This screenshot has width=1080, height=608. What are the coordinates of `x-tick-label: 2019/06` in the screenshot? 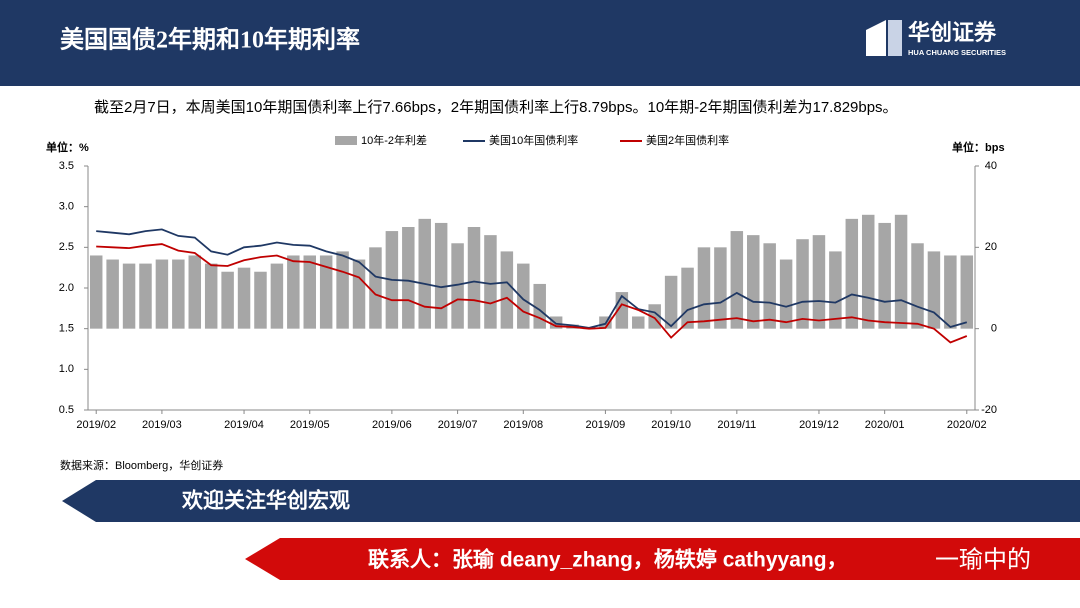 It's located at (392, 425).